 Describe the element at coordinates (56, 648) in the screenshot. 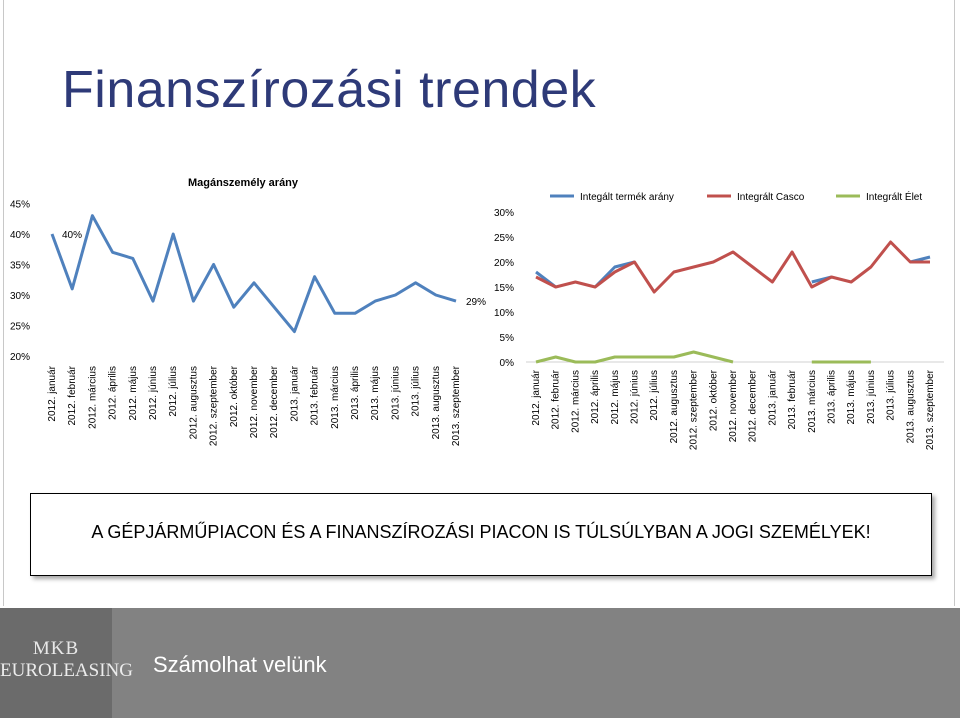

I see `logo-top-text: MKB` at that location.